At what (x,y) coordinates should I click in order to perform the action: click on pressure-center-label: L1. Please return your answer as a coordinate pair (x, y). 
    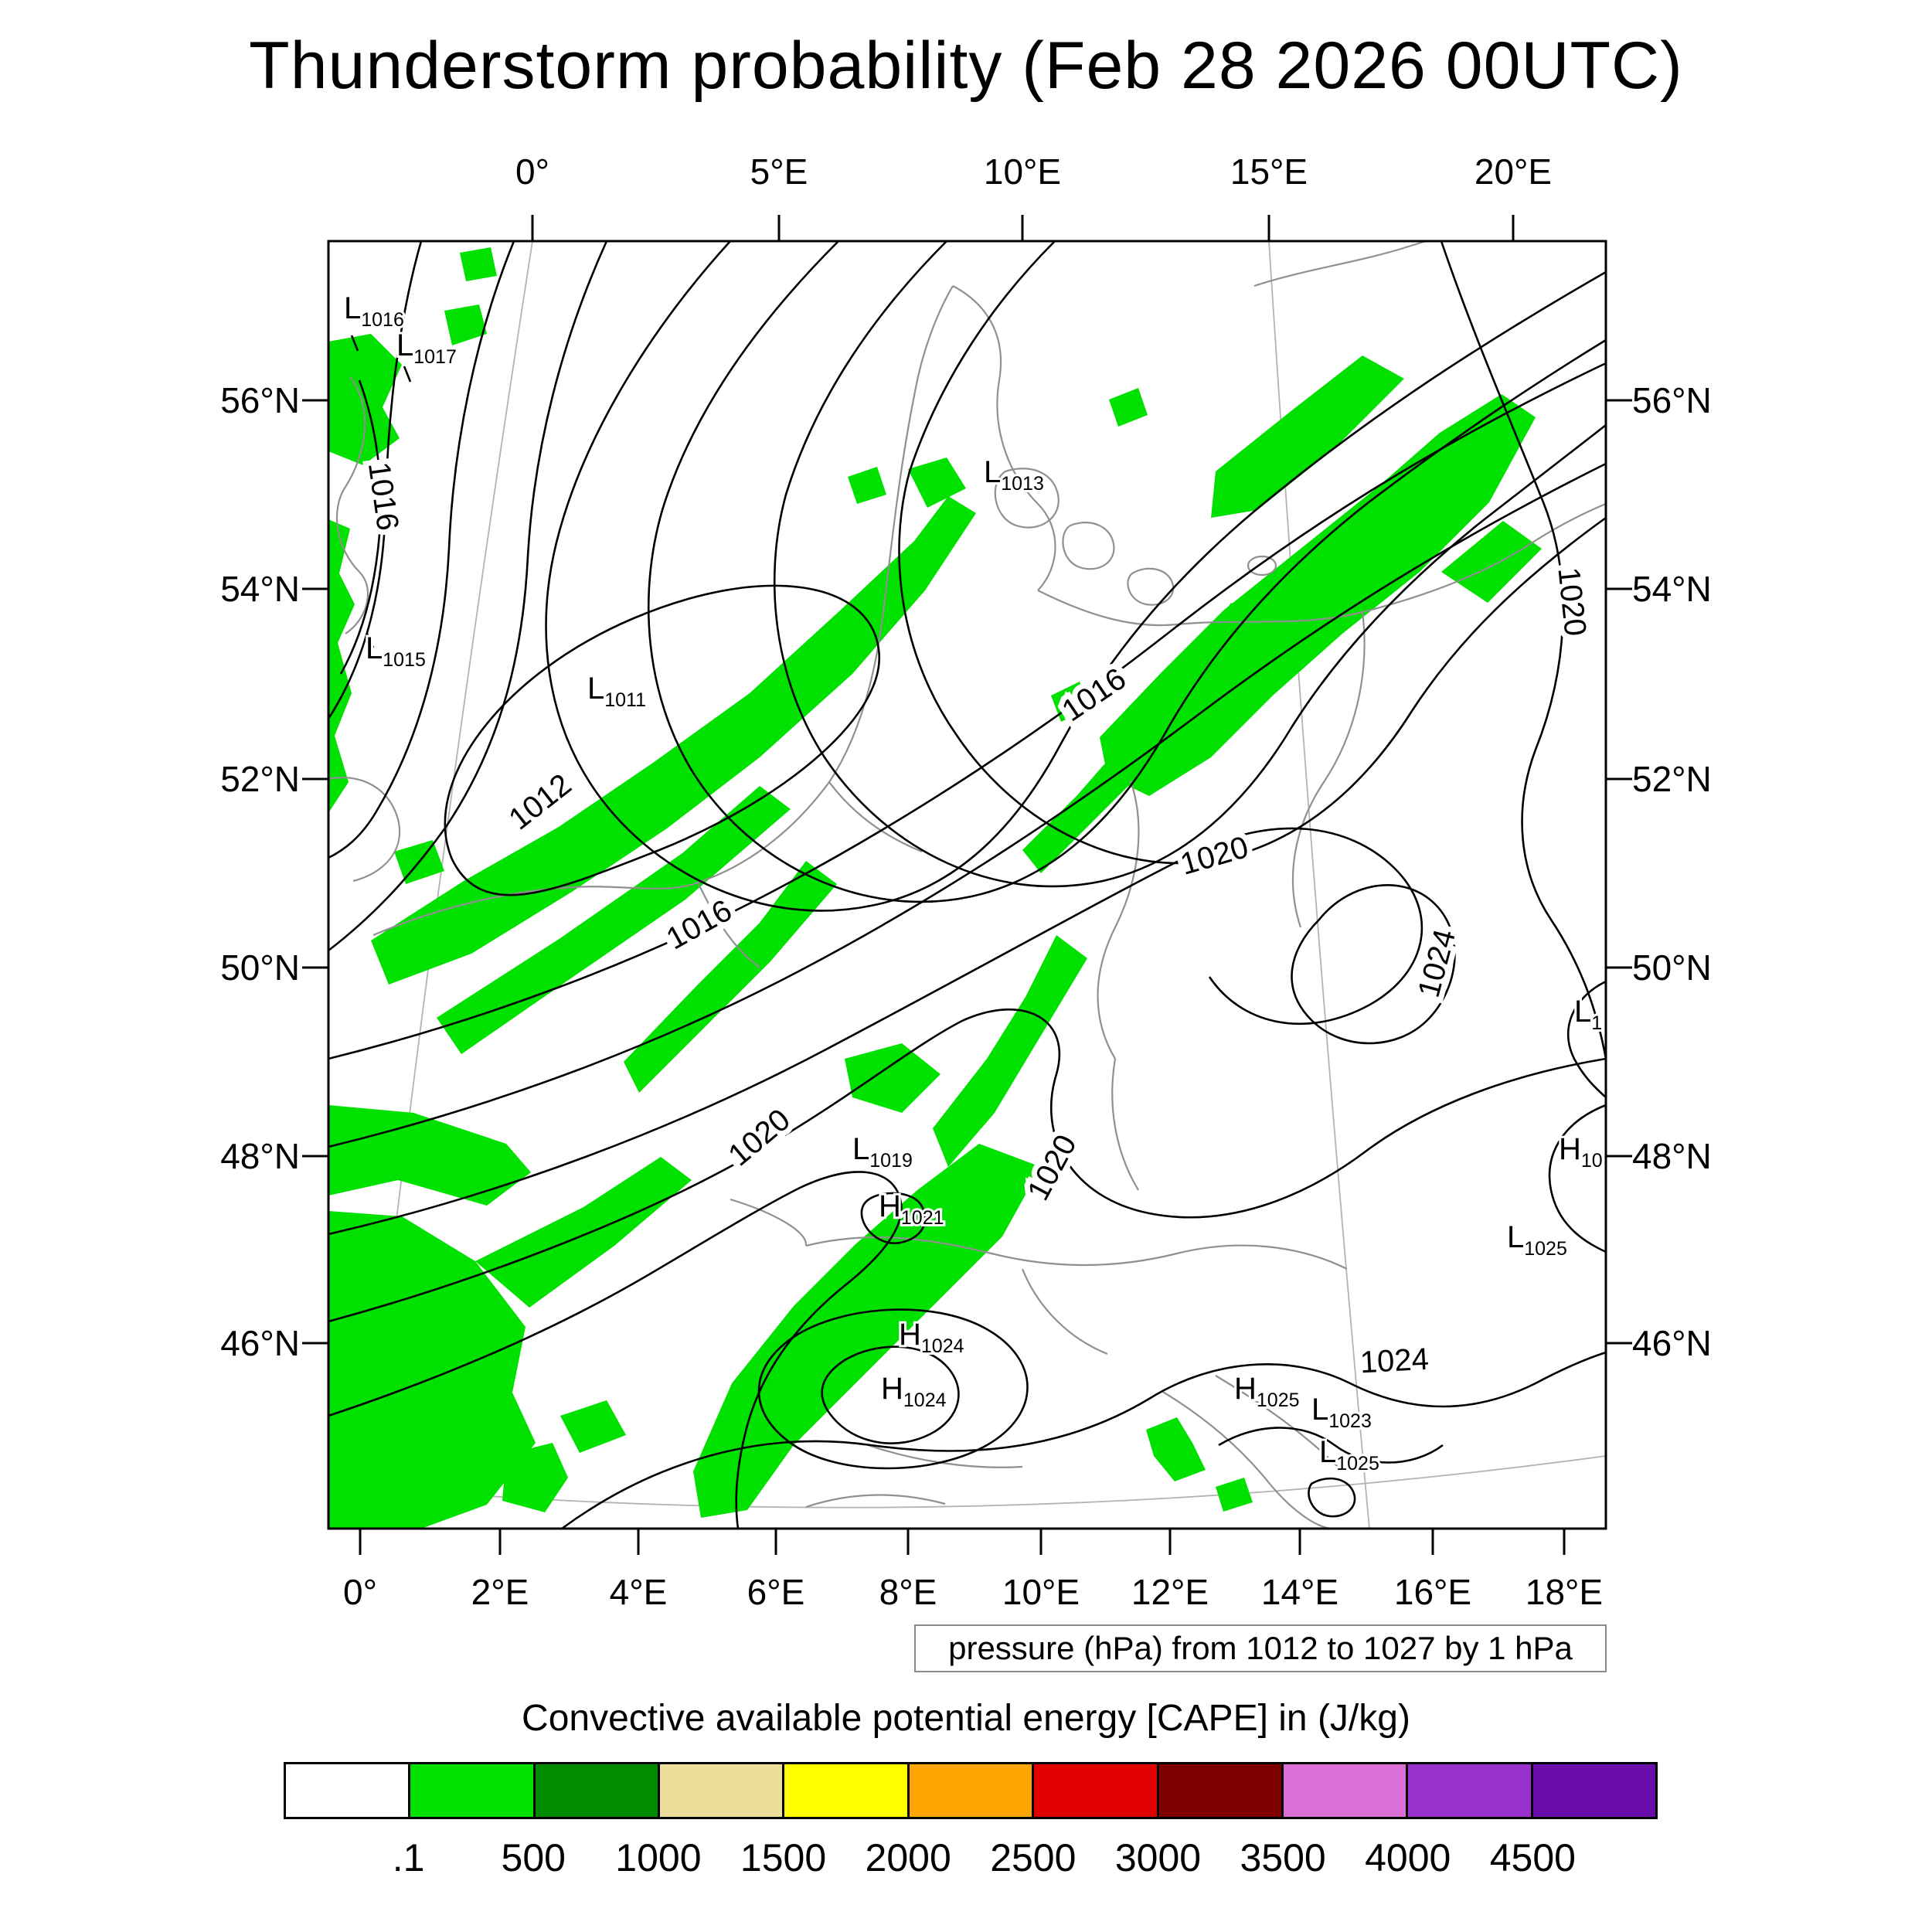
    Looking at the image, I should click on (1588, 1014).